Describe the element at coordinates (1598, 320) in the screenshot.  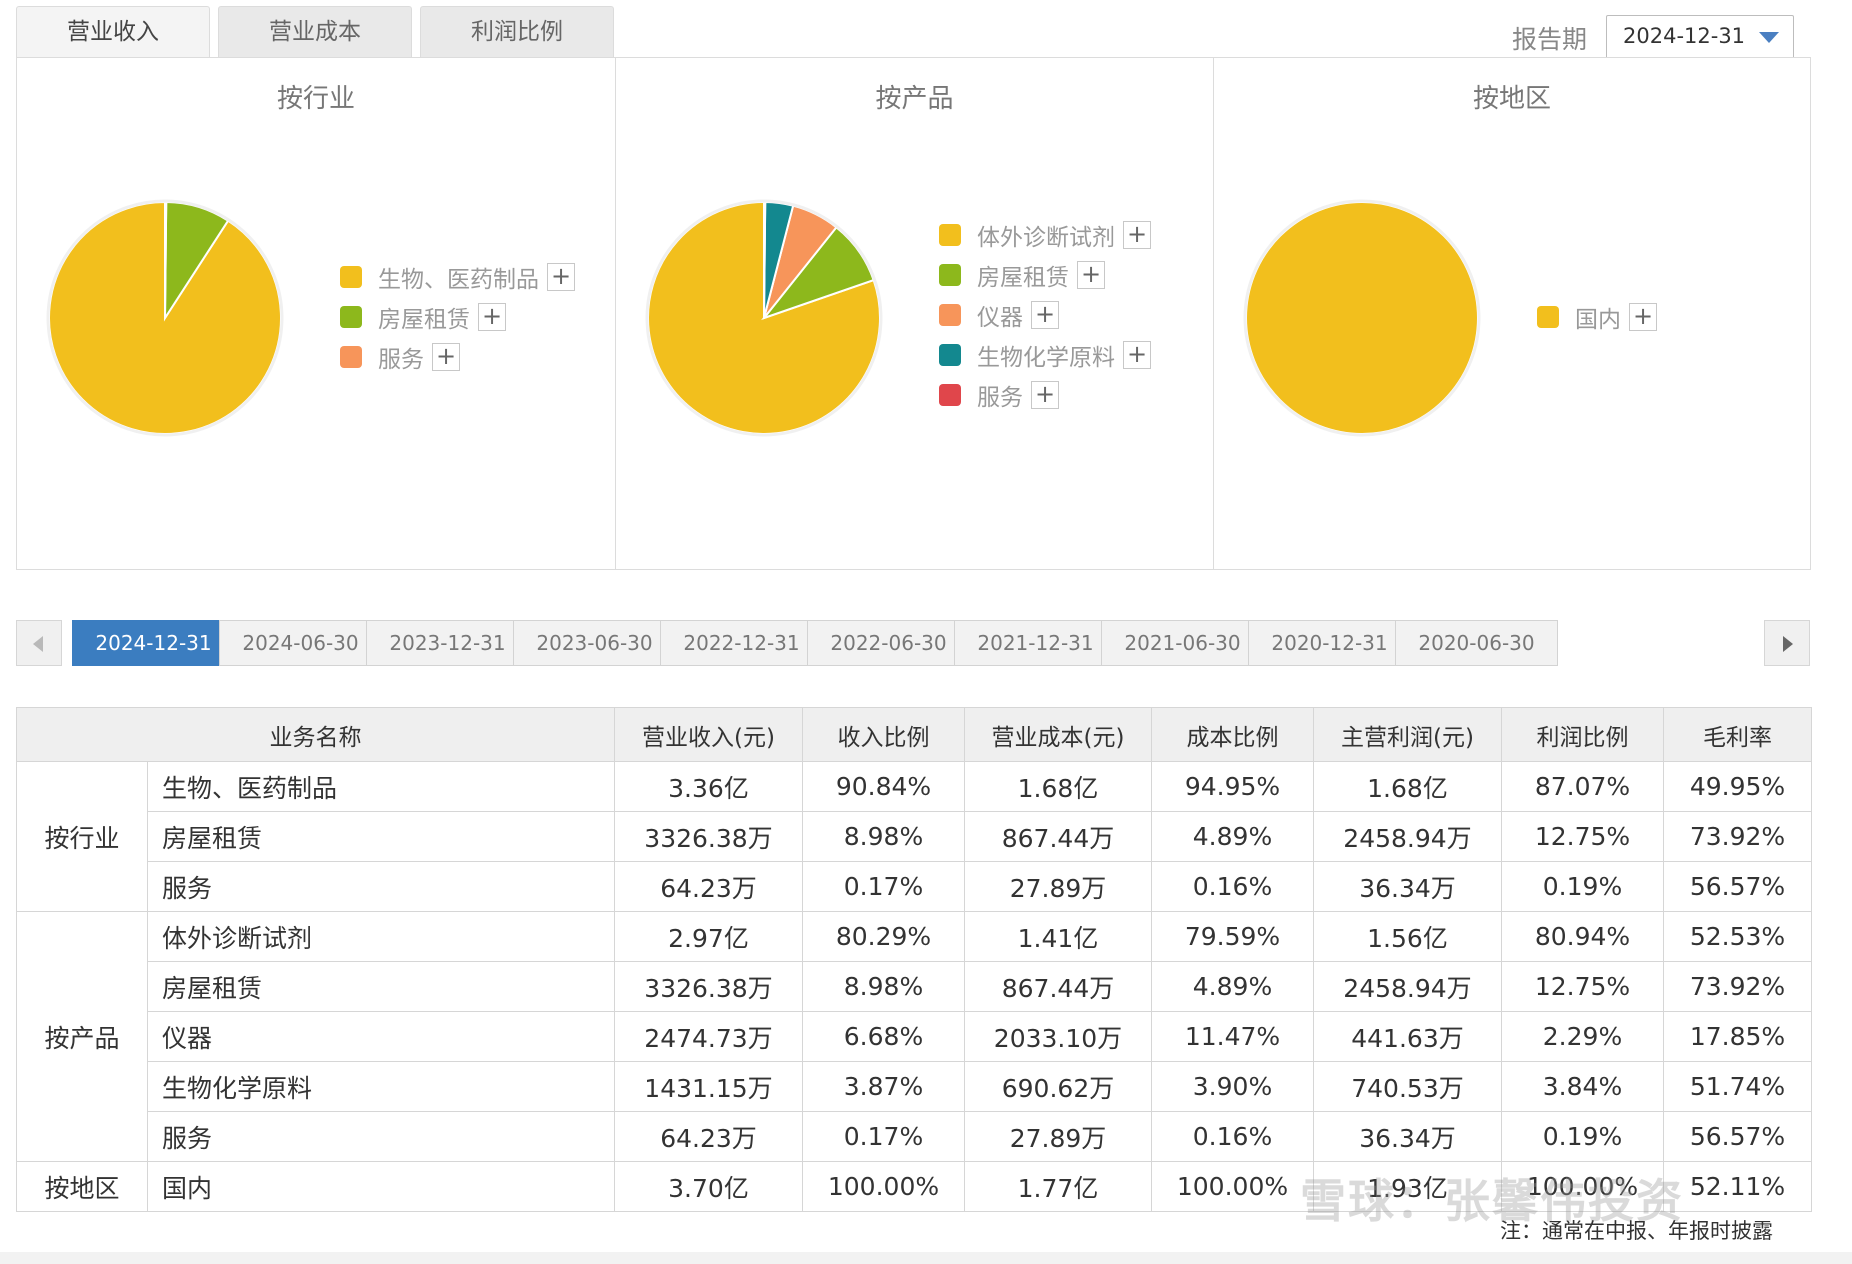
I see `legend-label: 国内` at that location.